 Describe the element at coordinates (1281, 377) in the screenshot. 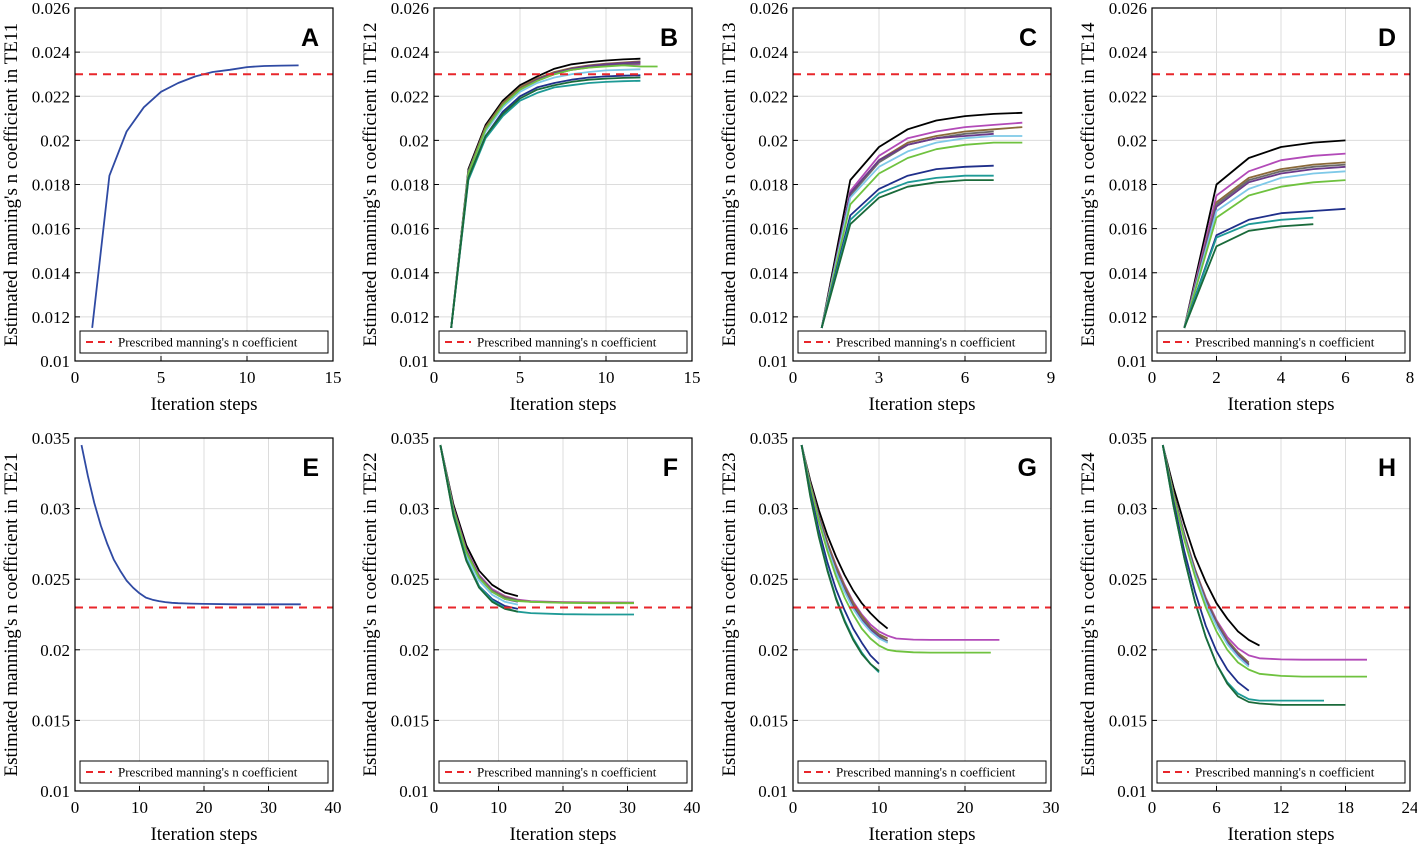

I see `x-tick-label: 4` at that location.